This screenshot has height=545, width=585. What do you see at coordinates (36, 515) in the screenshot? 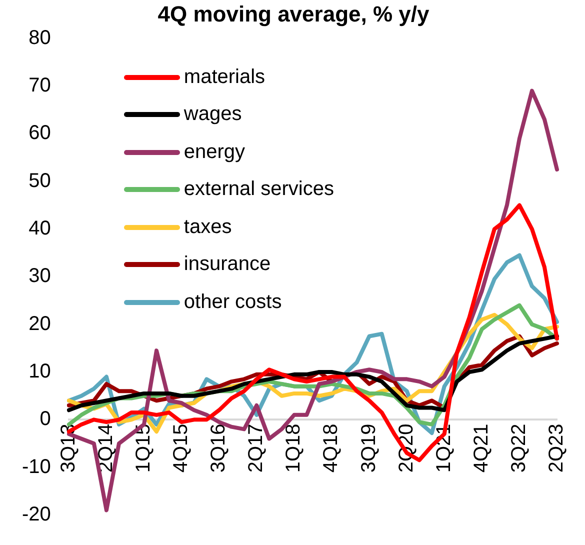
I see `y-tick-label: -20` at bounding box center [36, 515].